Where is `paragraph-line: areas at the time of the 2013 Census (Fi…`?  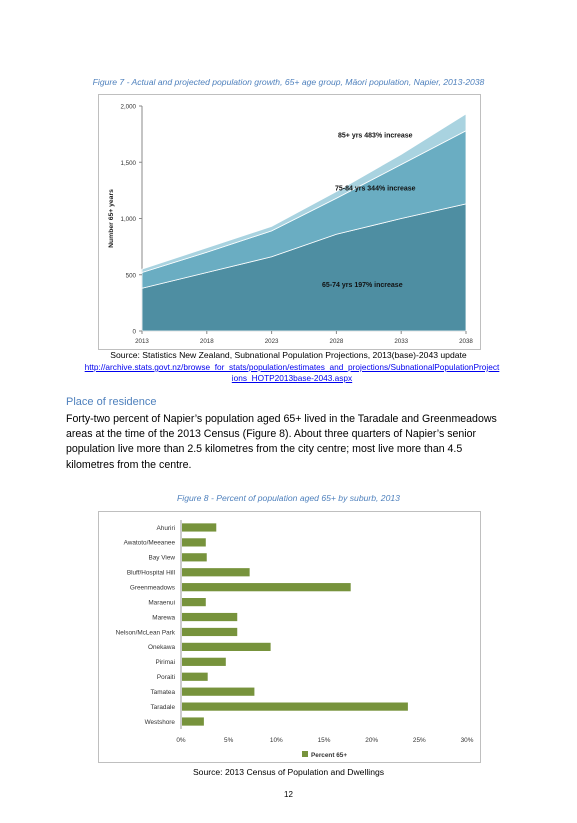
paragraph-line: areas at the time of the 2013 Census (Fi… is located at coordinates (271, 434).